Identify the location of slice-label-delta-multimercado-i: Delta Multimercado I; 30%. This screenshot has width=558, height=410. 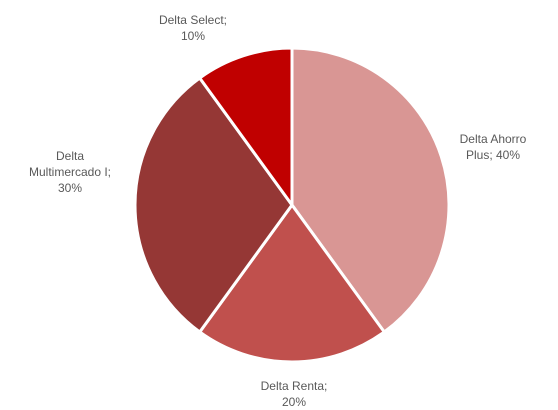
(70, 172).